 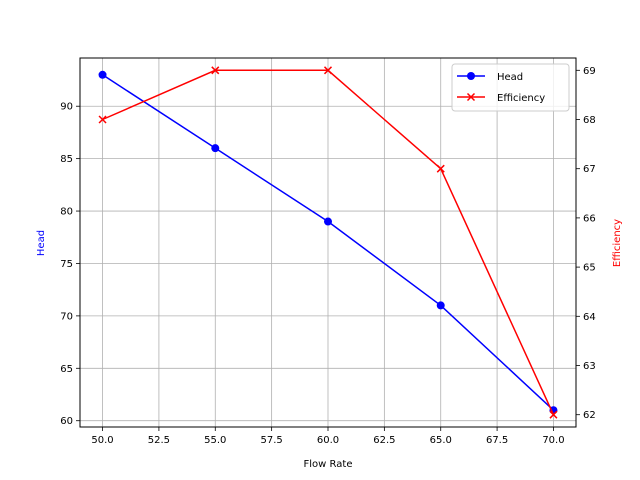 What do you see at coordinates (589, 71) in the screenshot?
I see `y-right-tick-label: 69` at bounding box center [589, 71].